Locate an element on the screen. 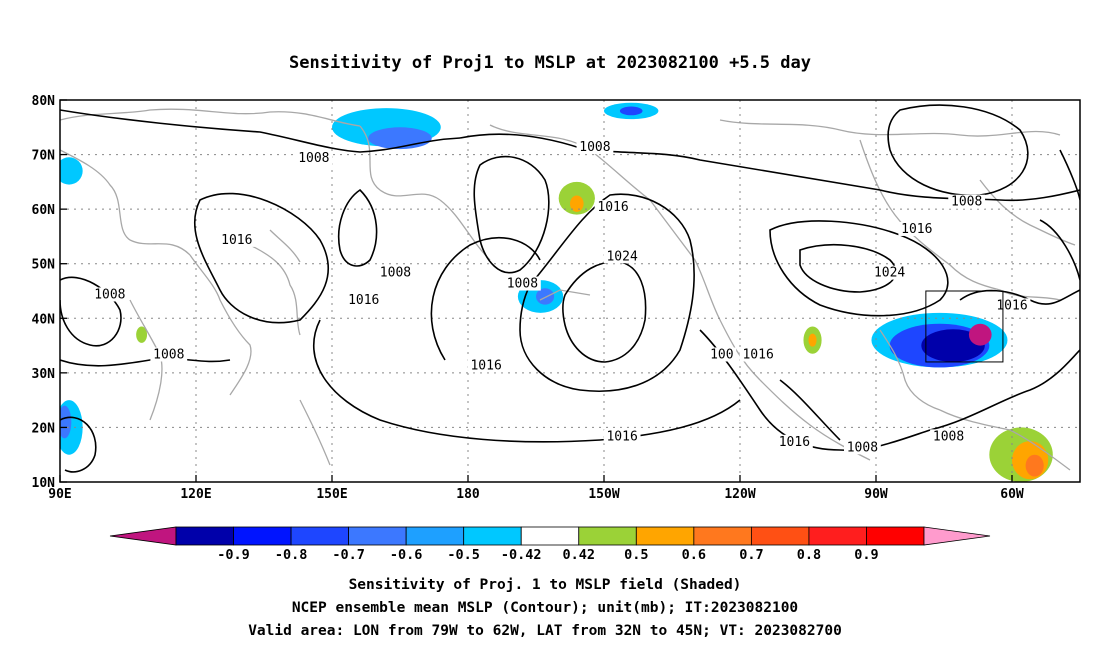  contour-label-6: 1008 is located at coordinates (395, 273).